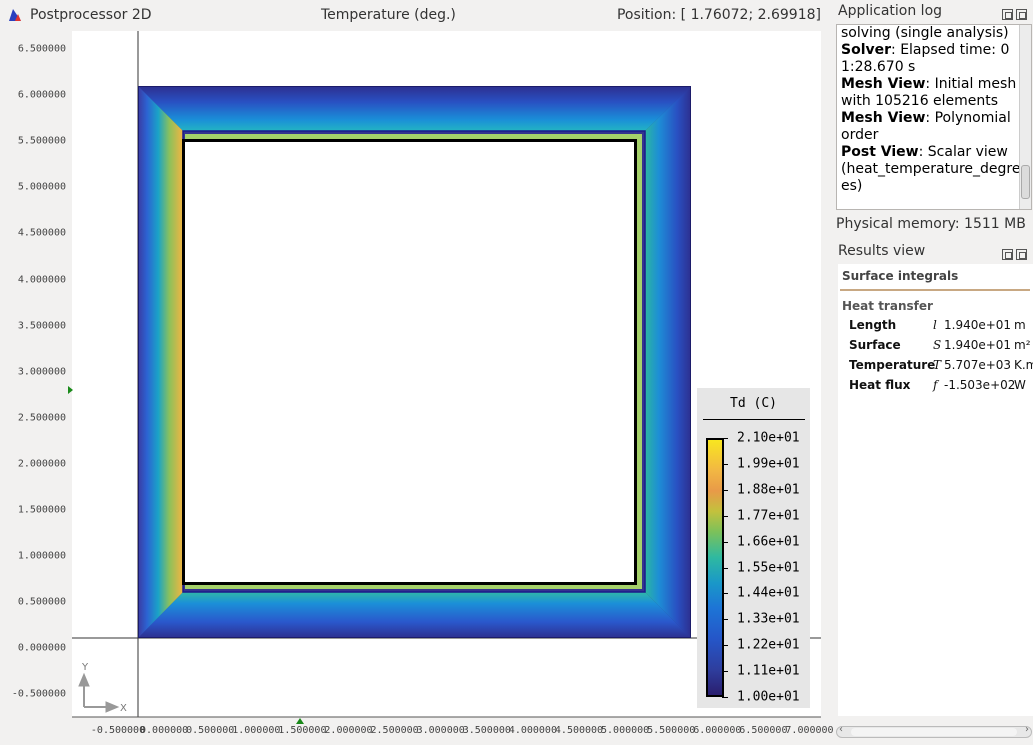 This screenshot has width=1033, height=745. Describe the element at coordinates (935, 325) in the screenshot. I see `result-symbol: l` at that location.